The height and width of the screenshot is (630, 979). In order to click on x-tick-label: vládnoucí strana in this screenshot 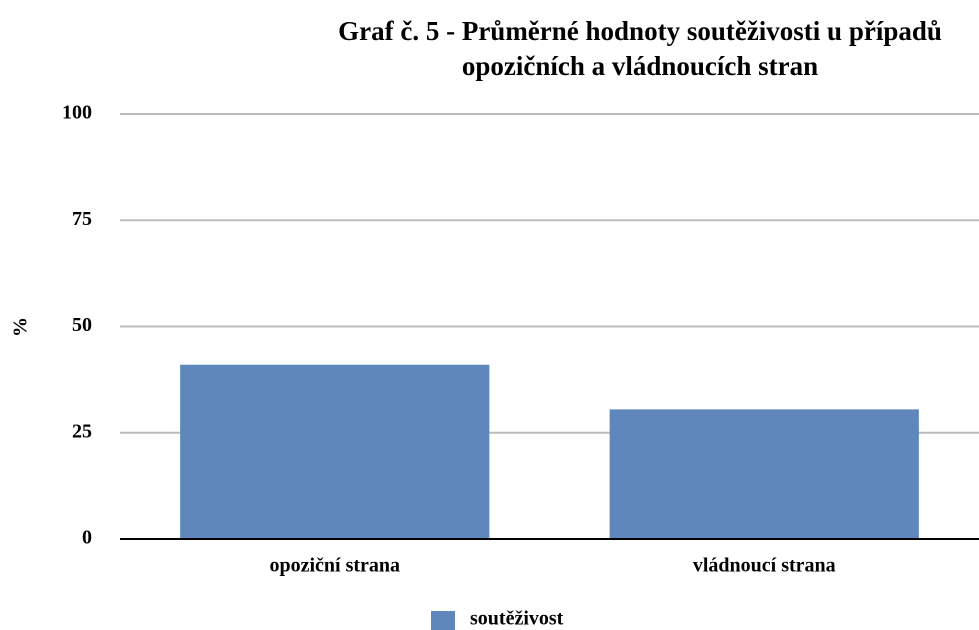, I will do `click(764, 566)`.